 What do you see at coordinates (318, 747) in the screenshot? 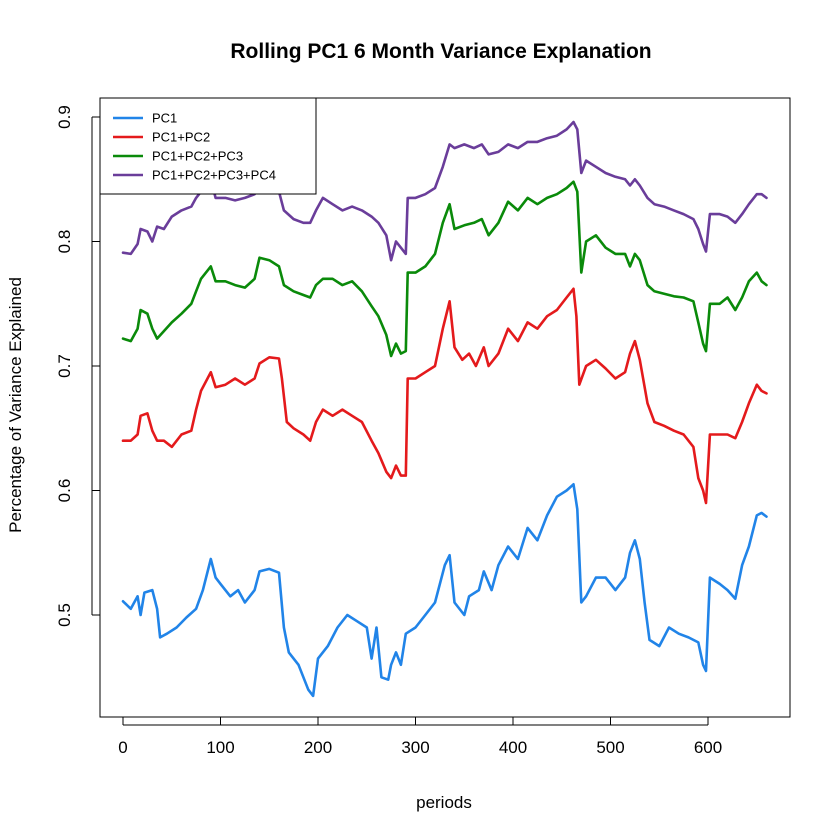
I see `x-tick-label: 200` at bounding box center [318, 747].